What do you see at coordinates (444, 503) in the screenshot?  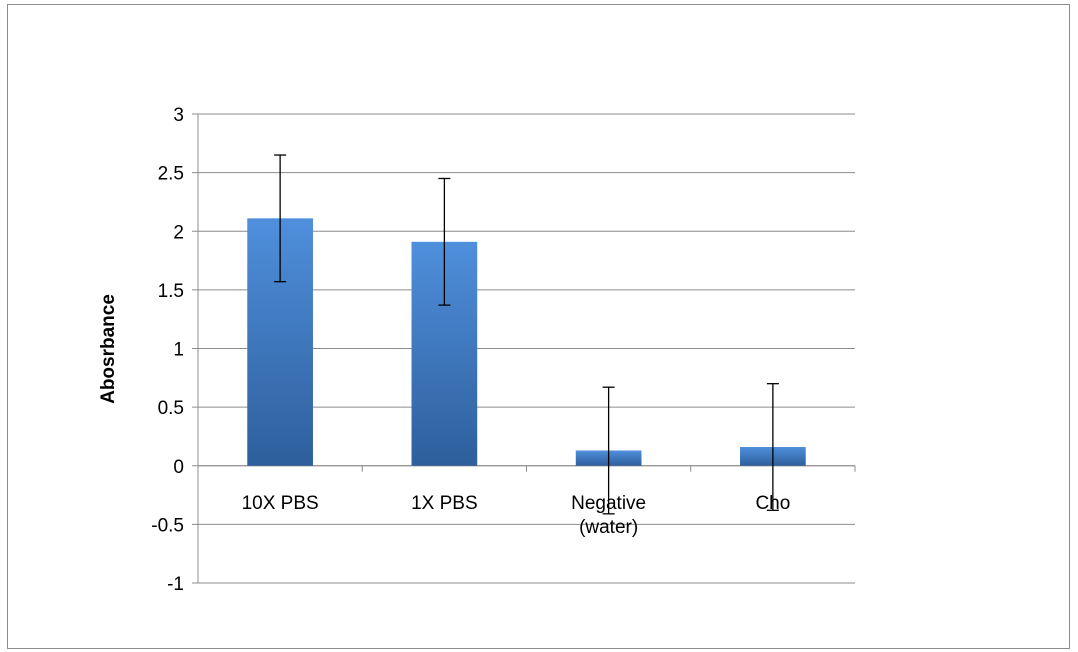 I see `x-tick-label: 1X PBS` at bounding box center [444, 503].